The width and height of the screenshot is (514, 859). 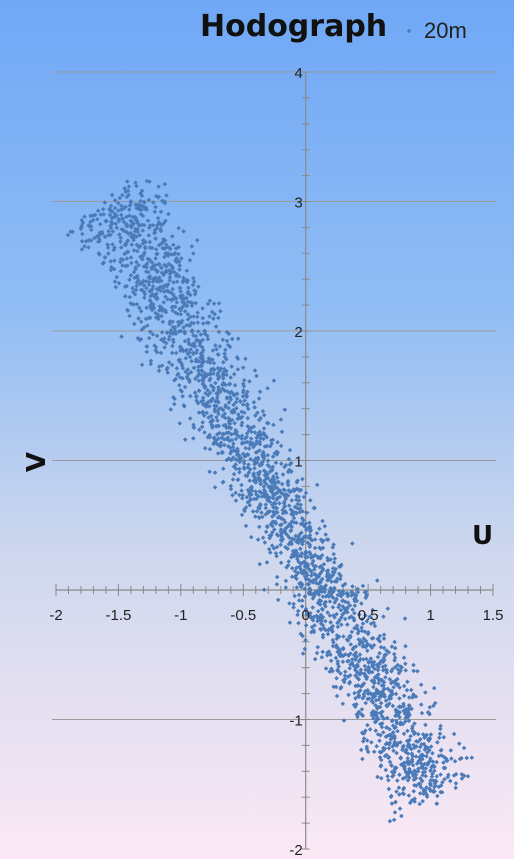 What do you see at coordinates (37, 462) in the screenshot?
I see `y-axis-label: V` at bounding box center [37, 462].